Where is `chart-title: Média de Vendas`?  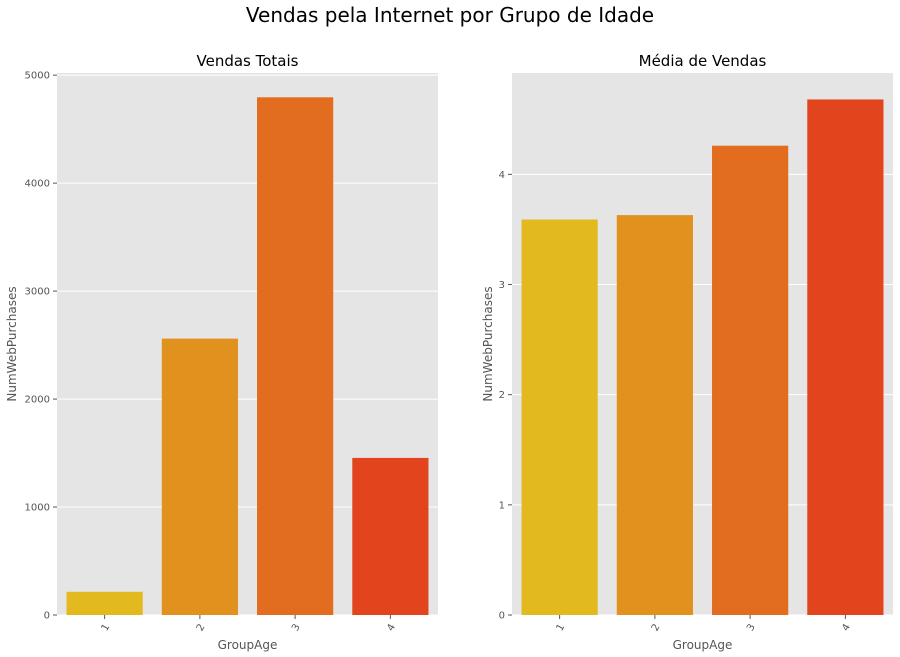 chart-title: Média de Vendas is located at coordinates (703, 61).